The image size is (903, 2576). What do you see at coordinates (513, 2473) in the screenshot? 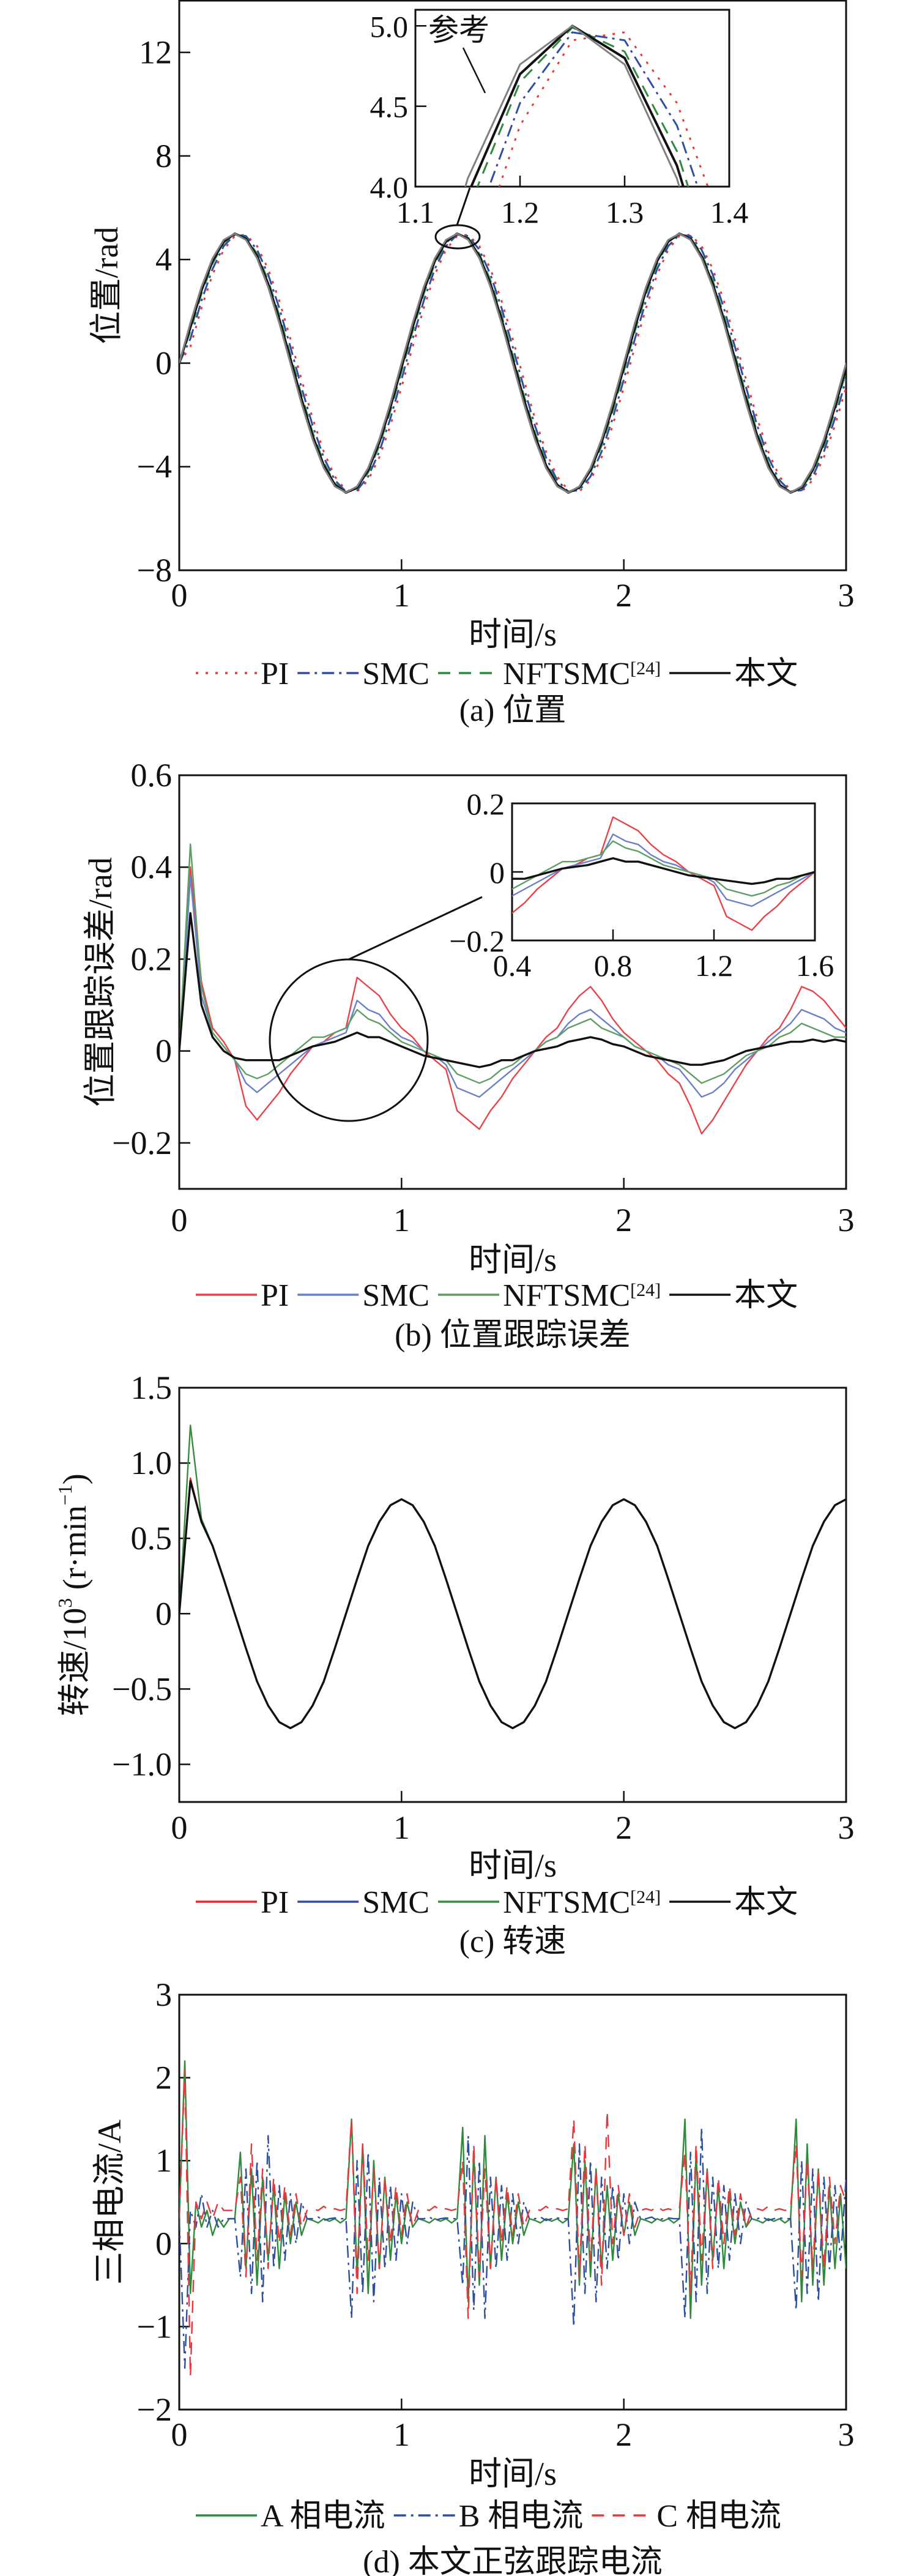
I see `panel-d-x-axis-label: 时间/s` at bounding box center [513, 2473].